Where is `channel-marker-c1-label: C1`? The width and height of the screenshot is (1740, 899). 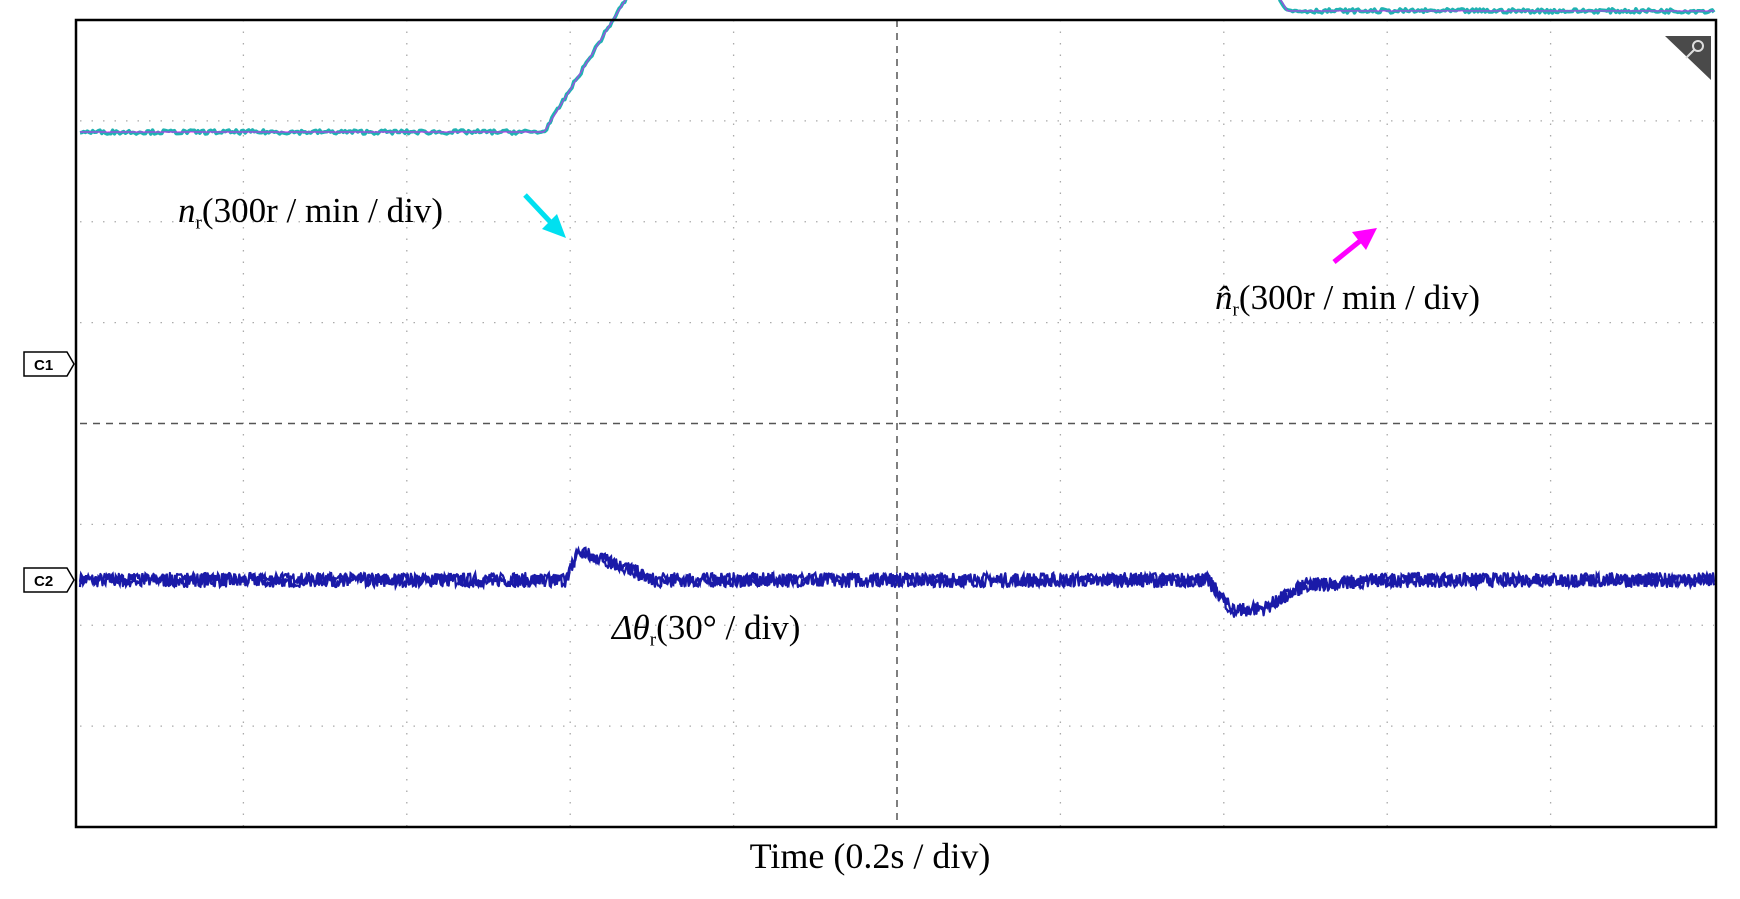 channel-marker-c1-label: C1 is located at coordinates (43, 365).